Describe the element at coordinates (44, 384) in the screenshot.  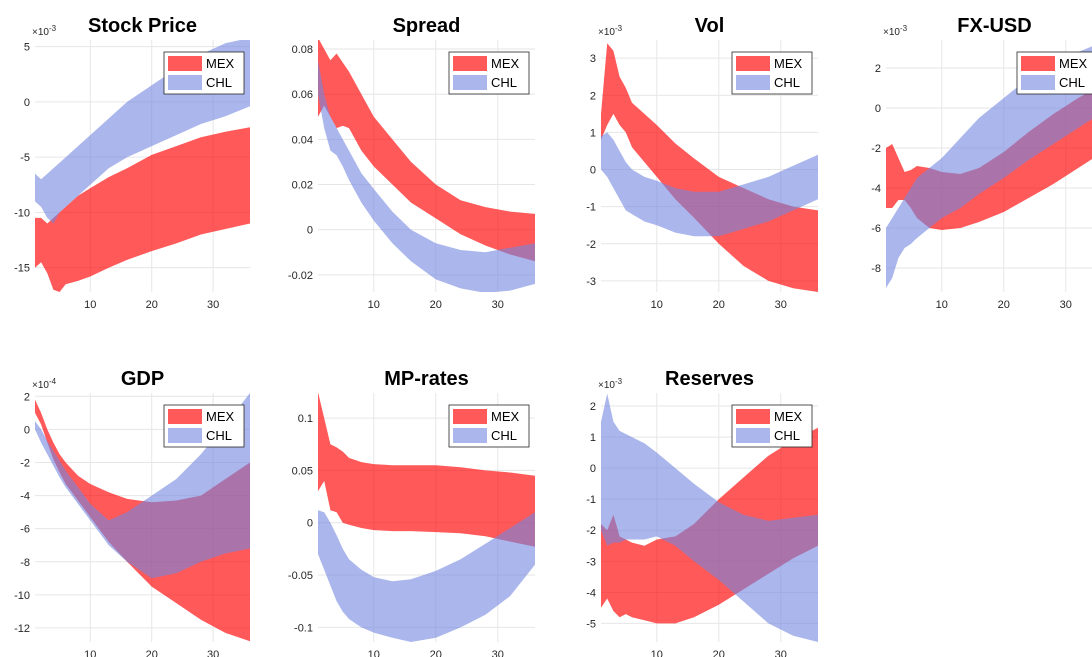
I see `y-exponent: ×10⁻⁴` at that location.